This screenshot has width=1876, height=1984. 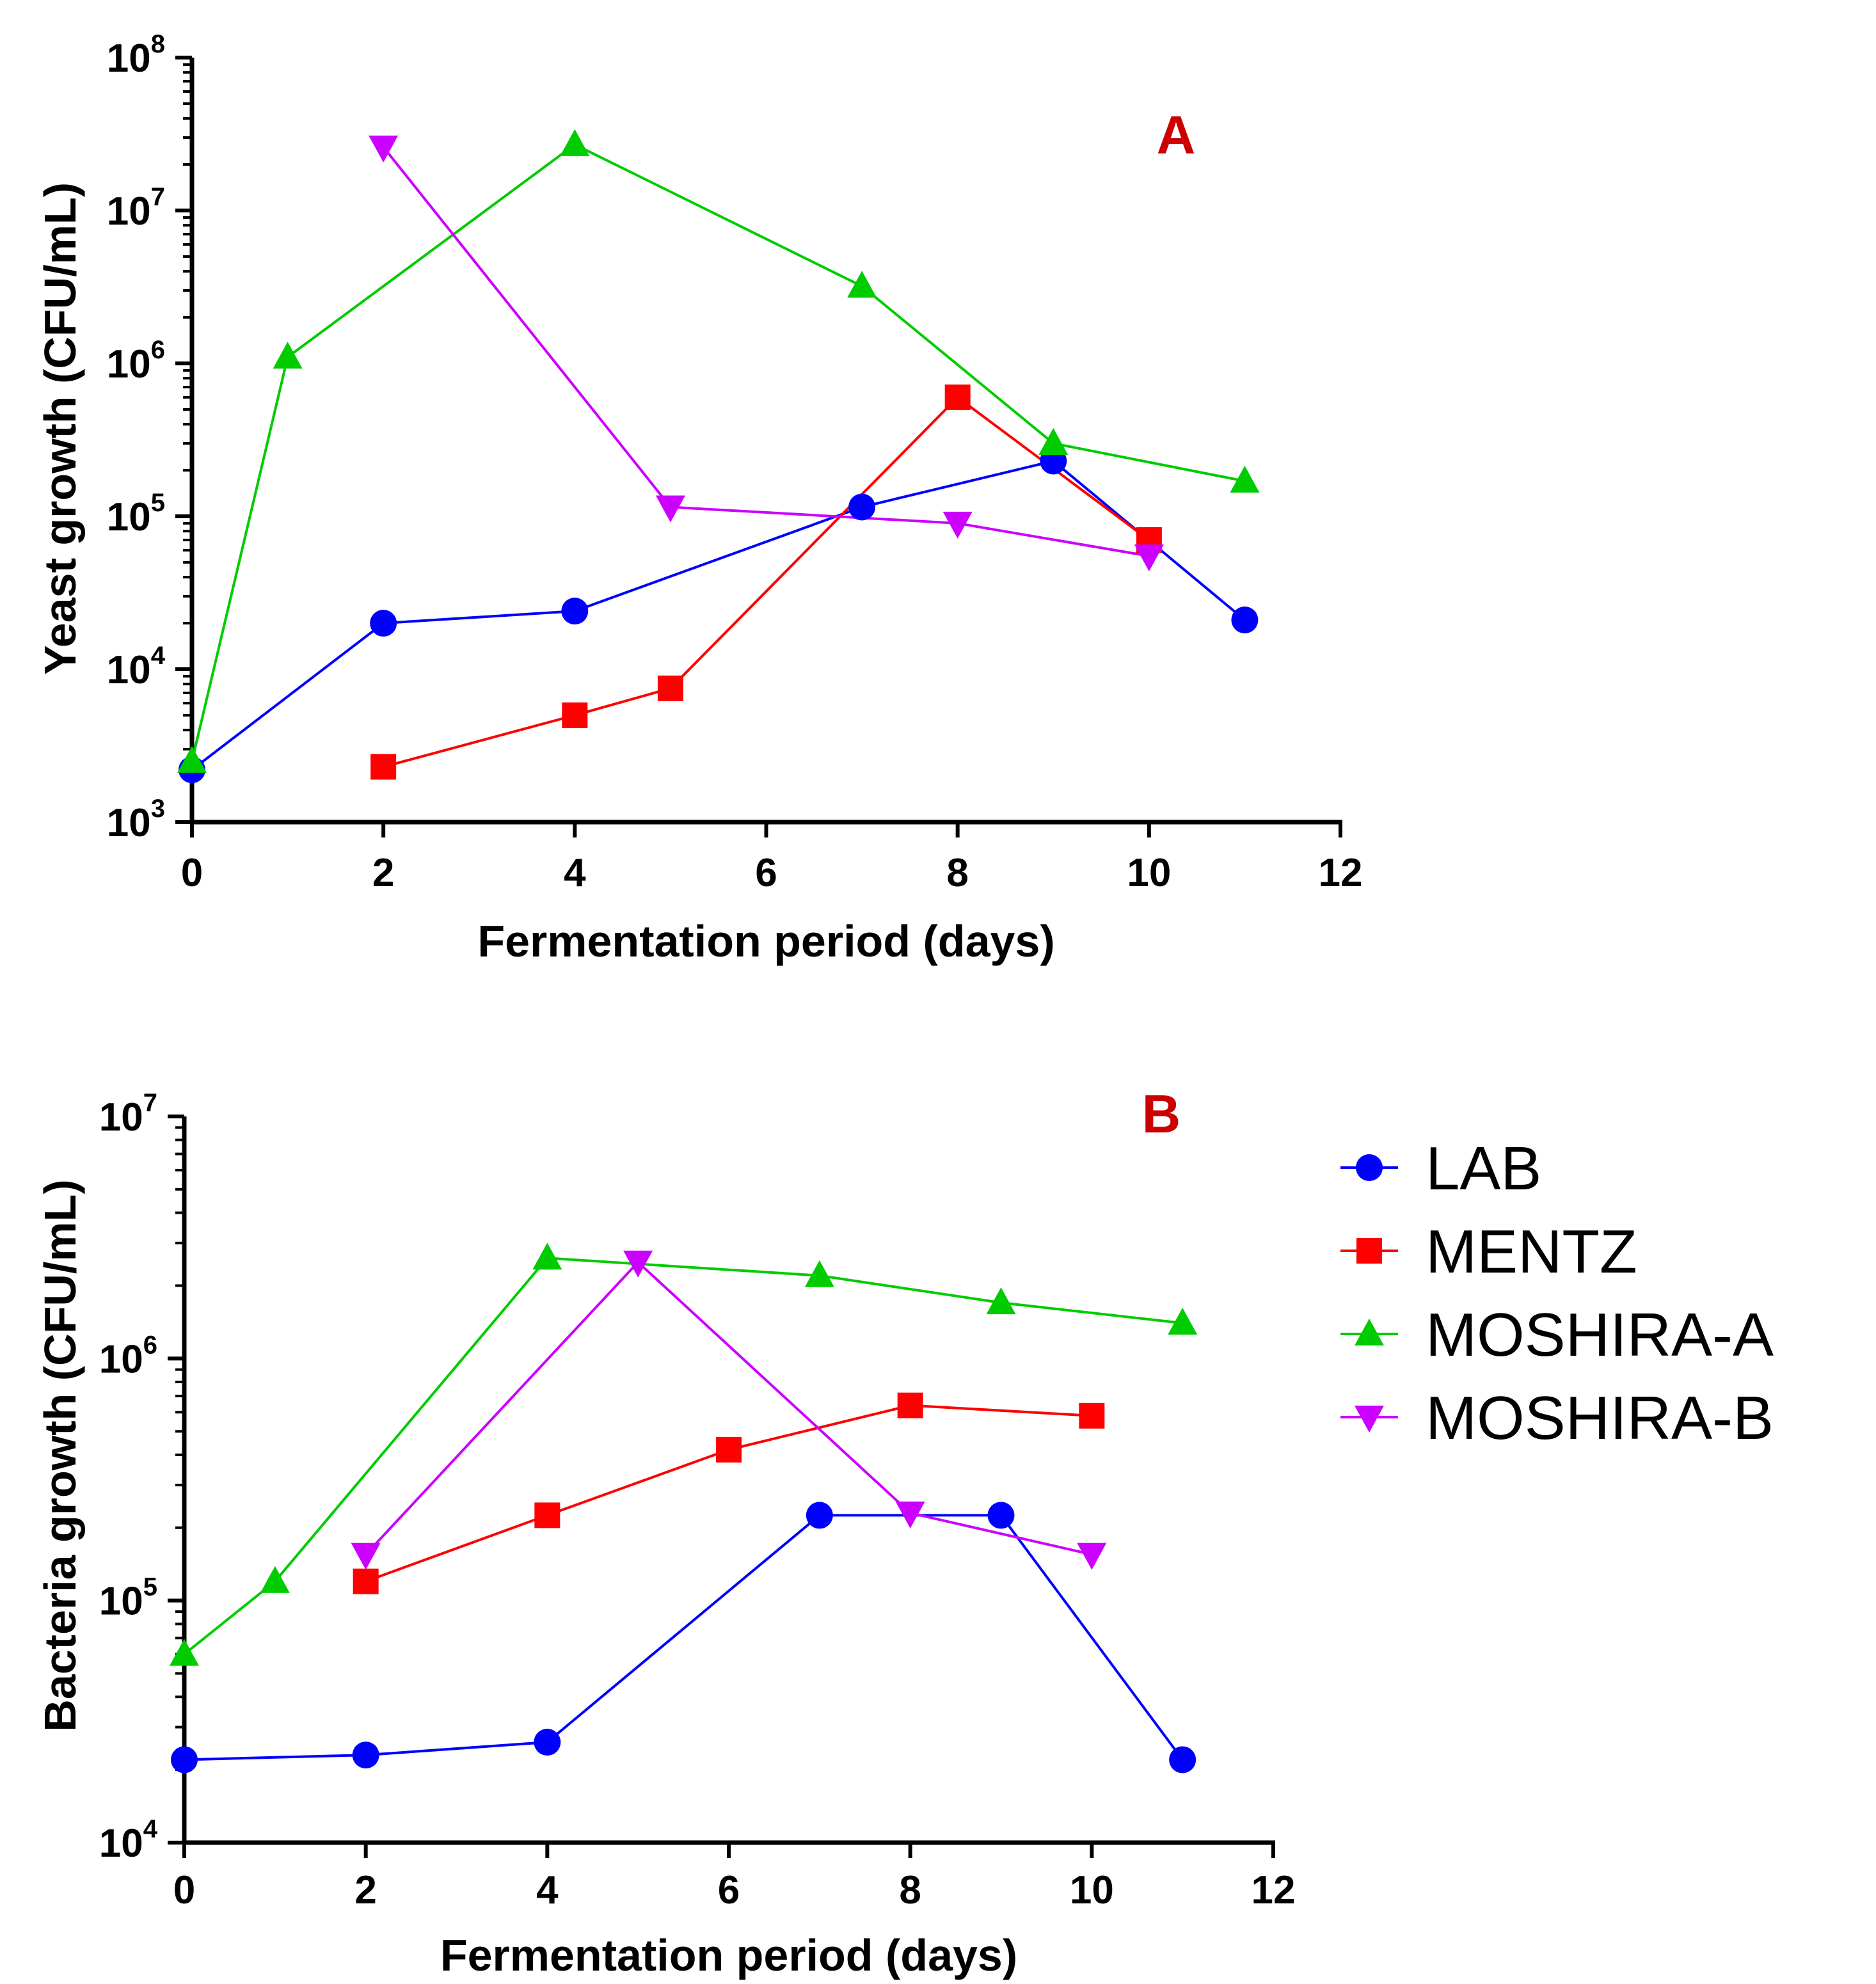 I want to click on series-line-moshira-a, so click(x=683, y=1456).